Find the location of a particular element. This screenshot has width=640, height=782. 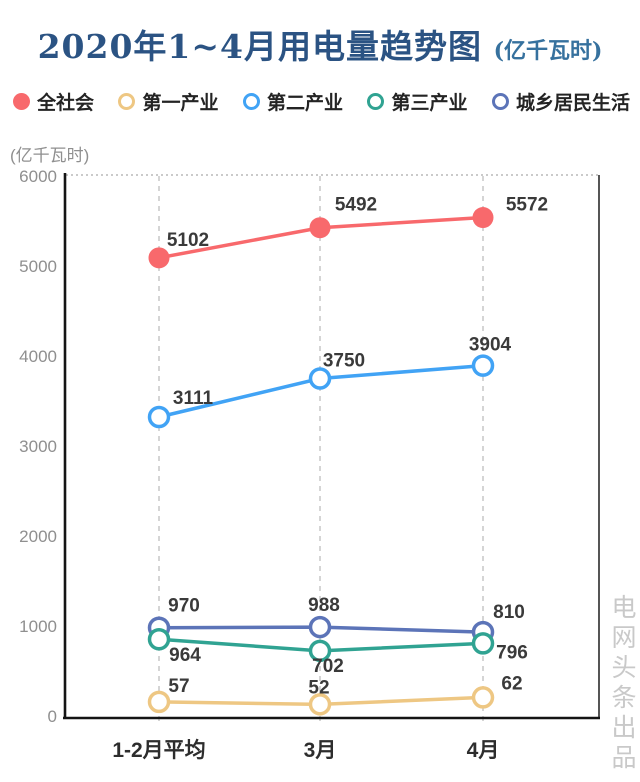

y-tick-label-0: 0 is located at coordinates (52, 716).